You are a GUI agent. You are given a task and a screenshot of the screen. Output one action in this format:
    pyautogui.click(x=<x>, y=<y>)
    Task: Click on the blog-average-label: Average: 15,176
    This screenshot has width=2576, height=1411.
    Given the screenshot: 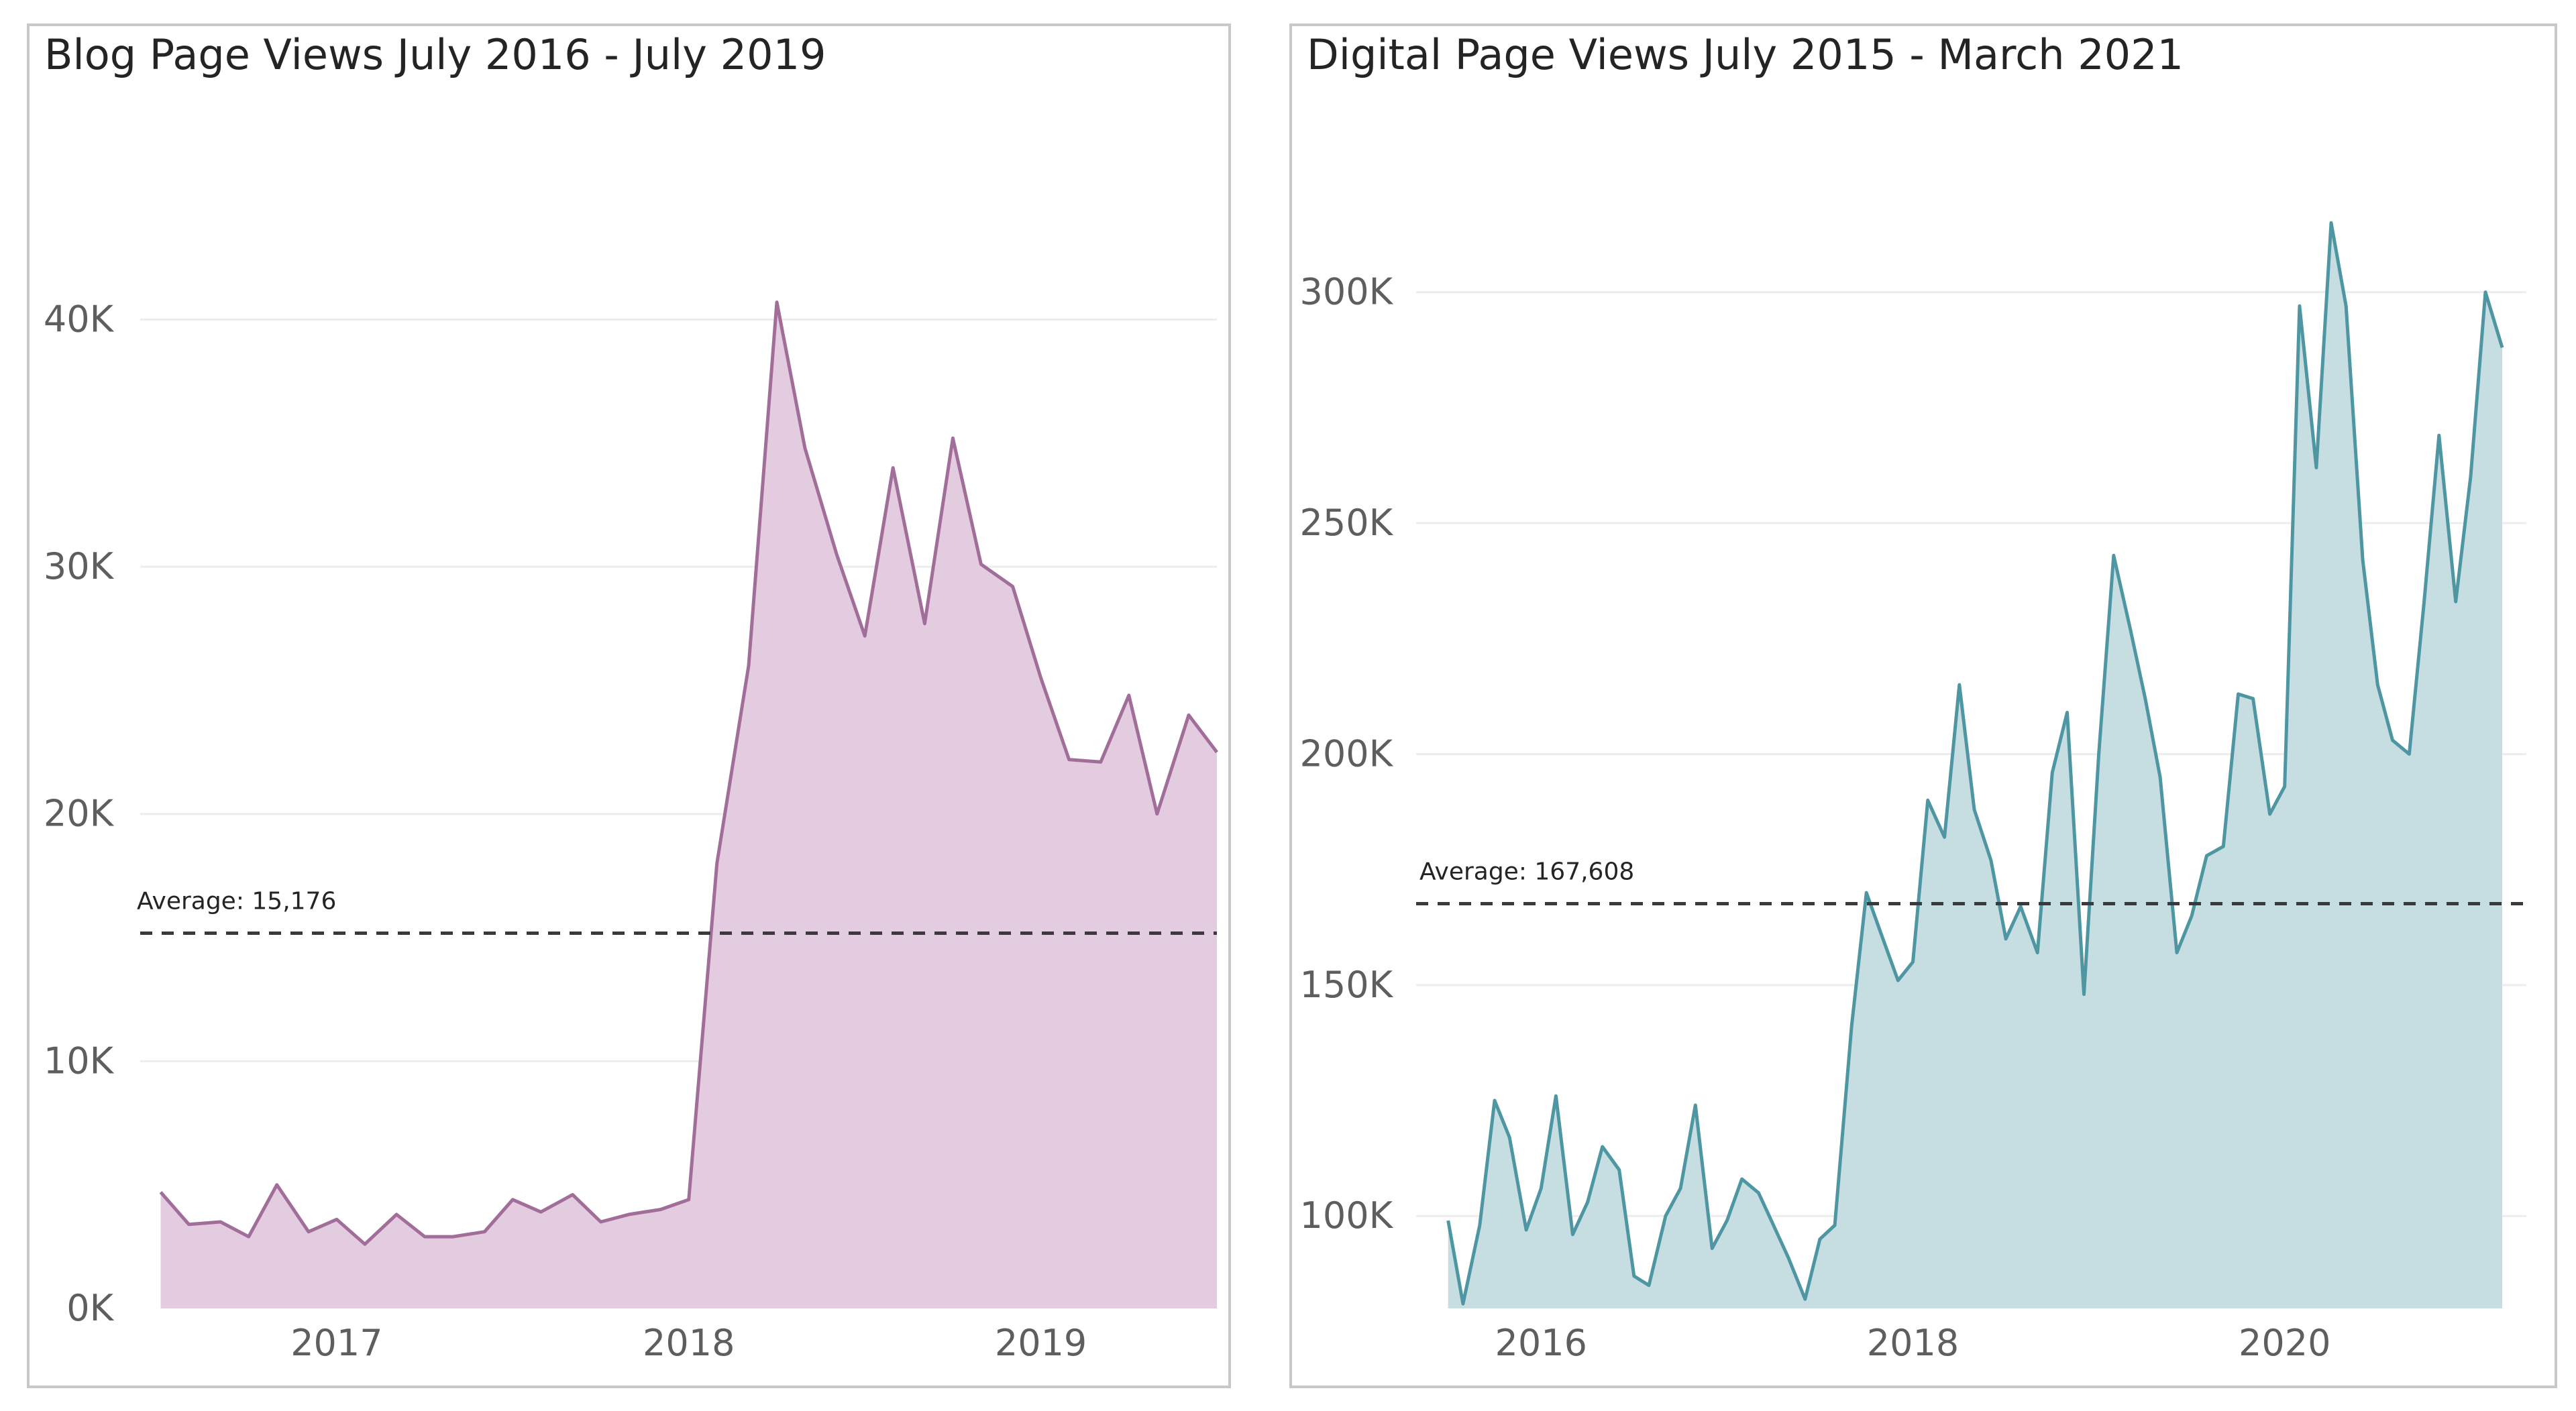 What is the action you would take?
    pyautogui.click(x=236, y=901)
    